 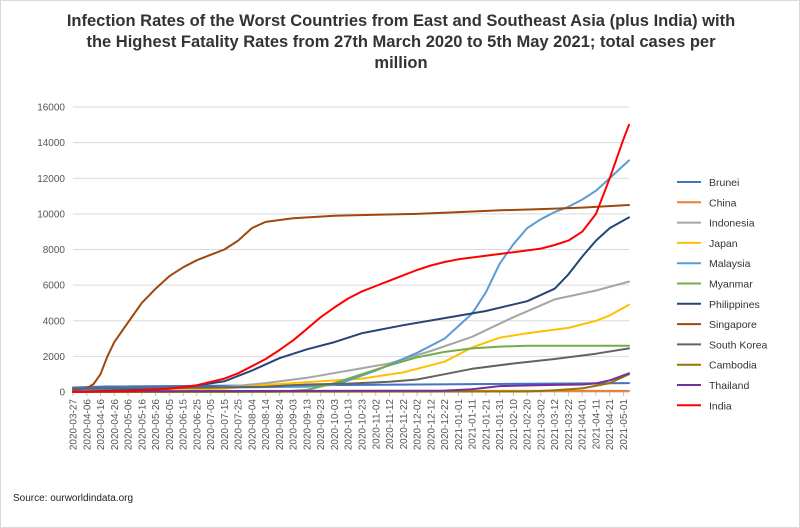 What do you see at coordinates (74, 425) in the screenshot?
I see `x-tick-label: 2020-03-27` at bounding box center [74, 425].